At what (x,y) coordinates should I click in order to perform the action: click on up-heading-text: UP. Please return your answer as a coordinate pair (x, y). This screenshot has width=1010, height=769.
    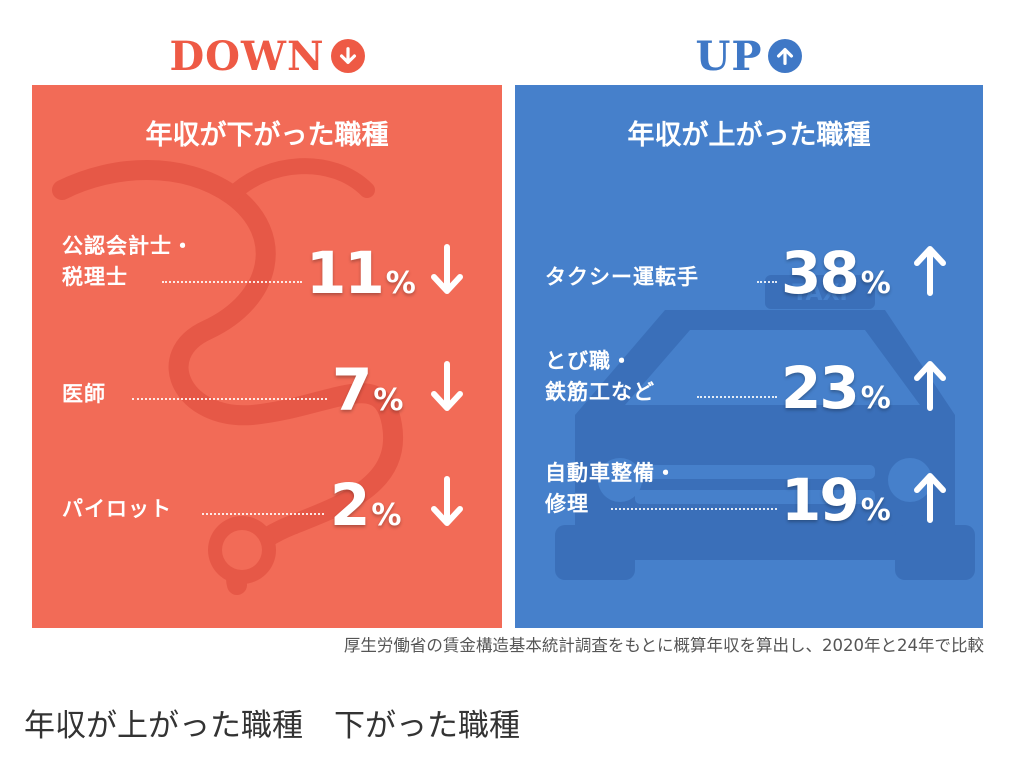
    Looking at the image, I should click on (729, 56).